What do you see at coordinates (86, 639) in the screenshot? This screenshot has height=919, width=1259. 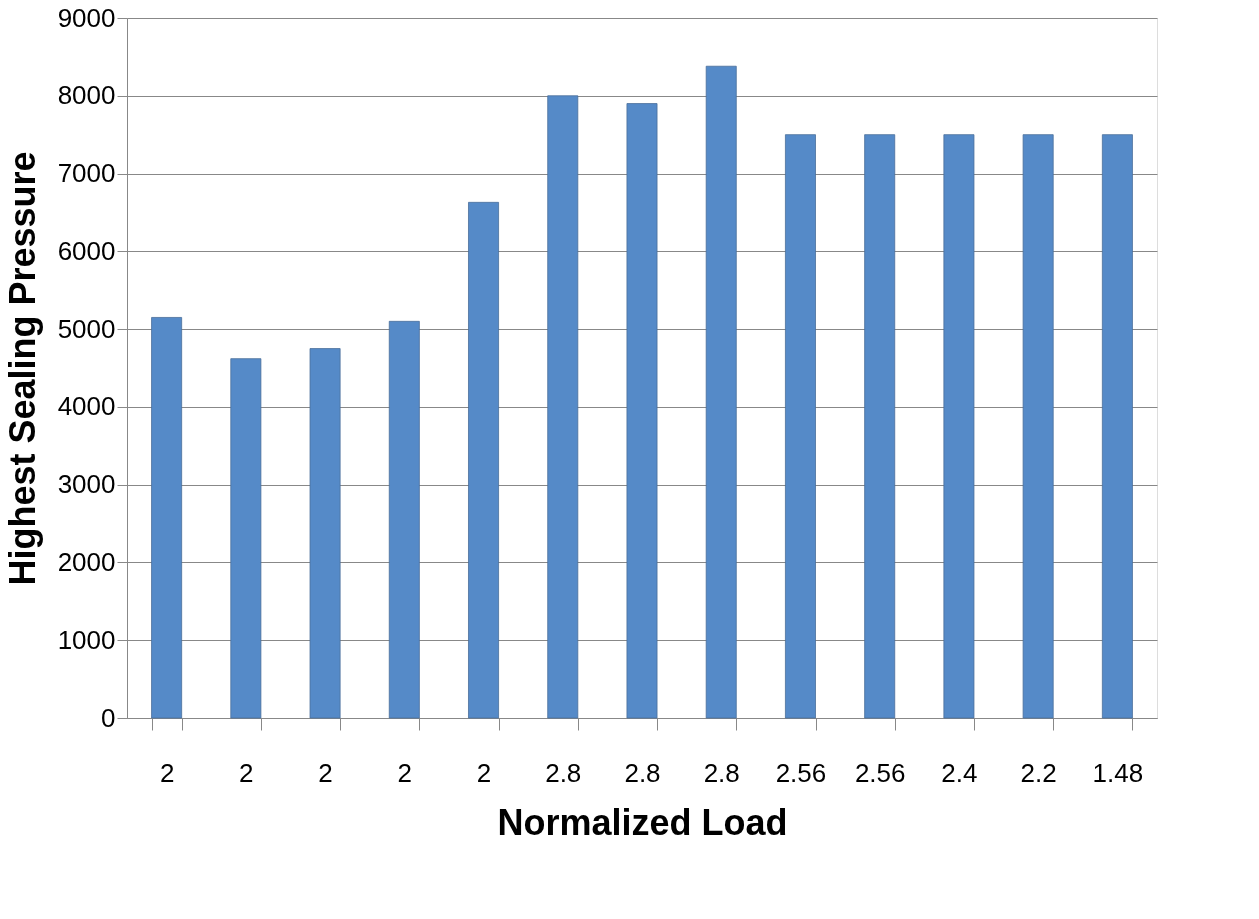 I see `y-tick-label: 1000` at bounding box center [86, 639].